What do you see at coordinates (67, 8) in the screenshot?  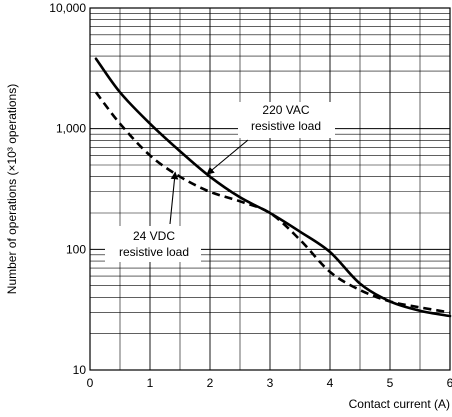 I see `y-tick-label: 10,000` at bounding box center [67, 8].